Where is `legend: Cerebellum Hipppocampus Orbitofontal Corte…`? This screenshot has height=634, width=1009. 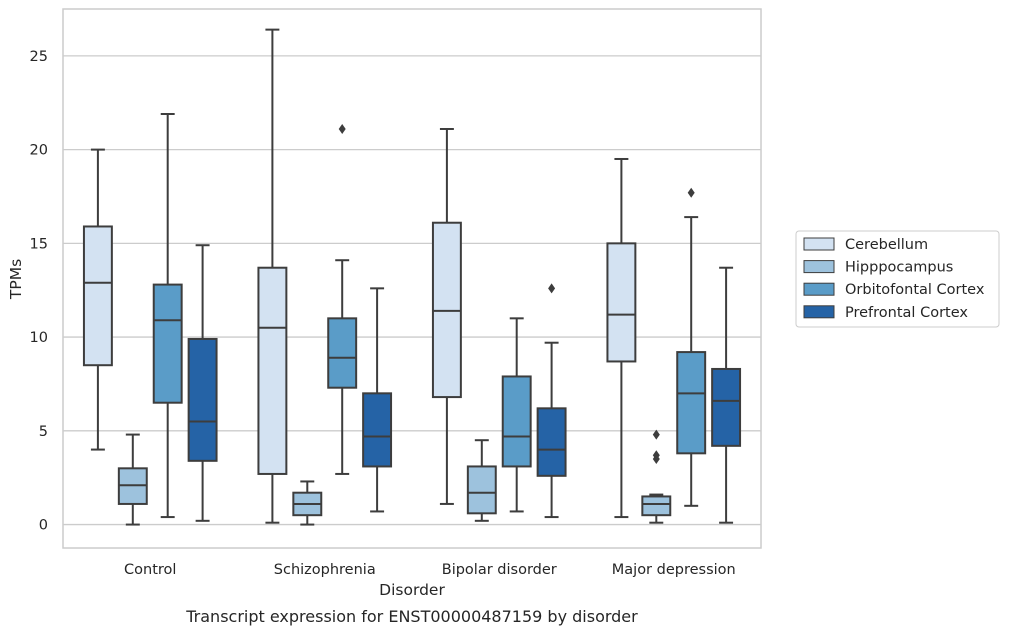 legend: Cerebellum Hipppocampus Orbitofontal Corte… is located at coordinates (897, 279).